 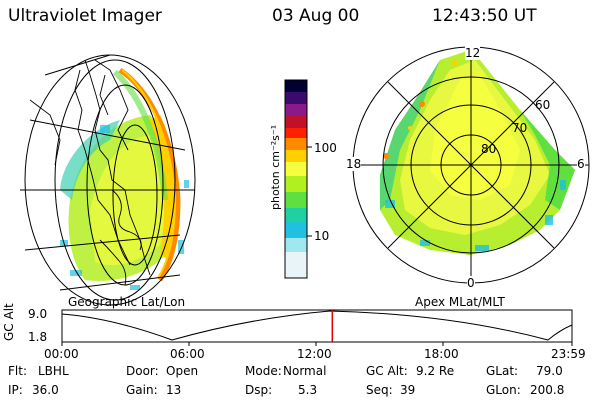 I want to click on colorbar-tick-10: 10, so click(x=322, y=236).